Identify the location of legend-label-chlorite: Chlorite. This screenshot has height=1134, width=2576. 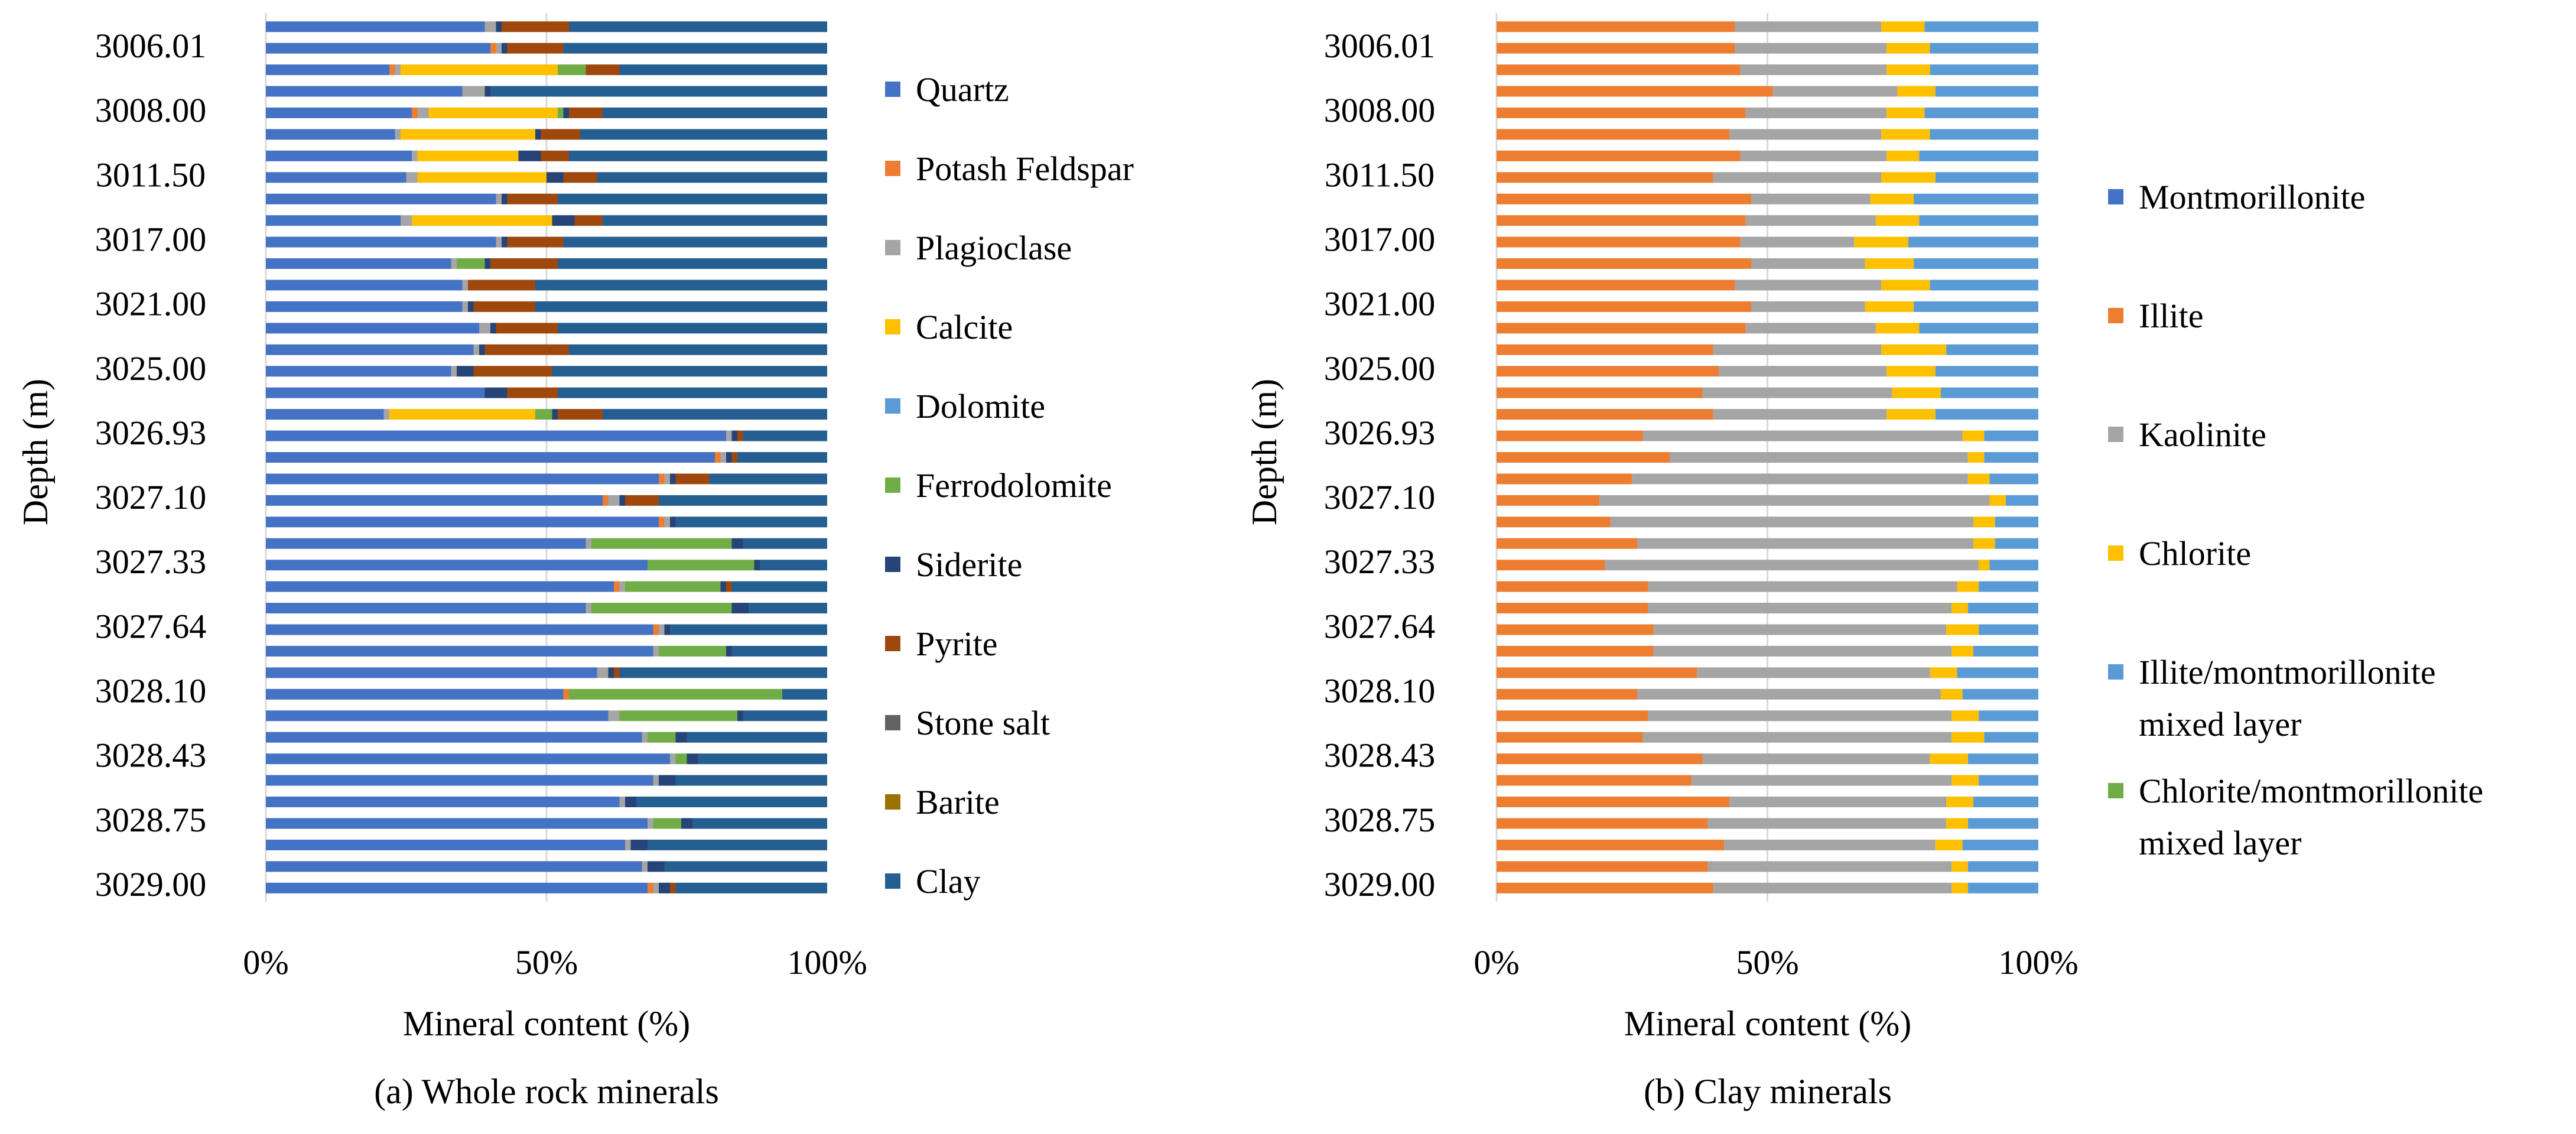
(2195, 553).